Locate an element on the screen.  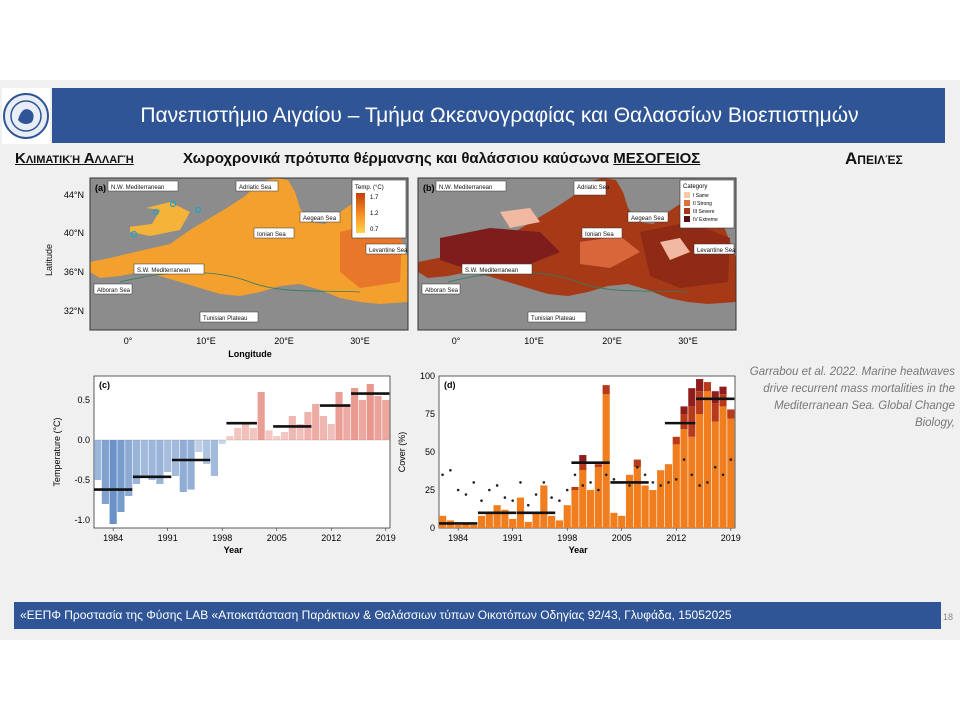
y-tick-label: 75 is located at coordinates (430, 414).